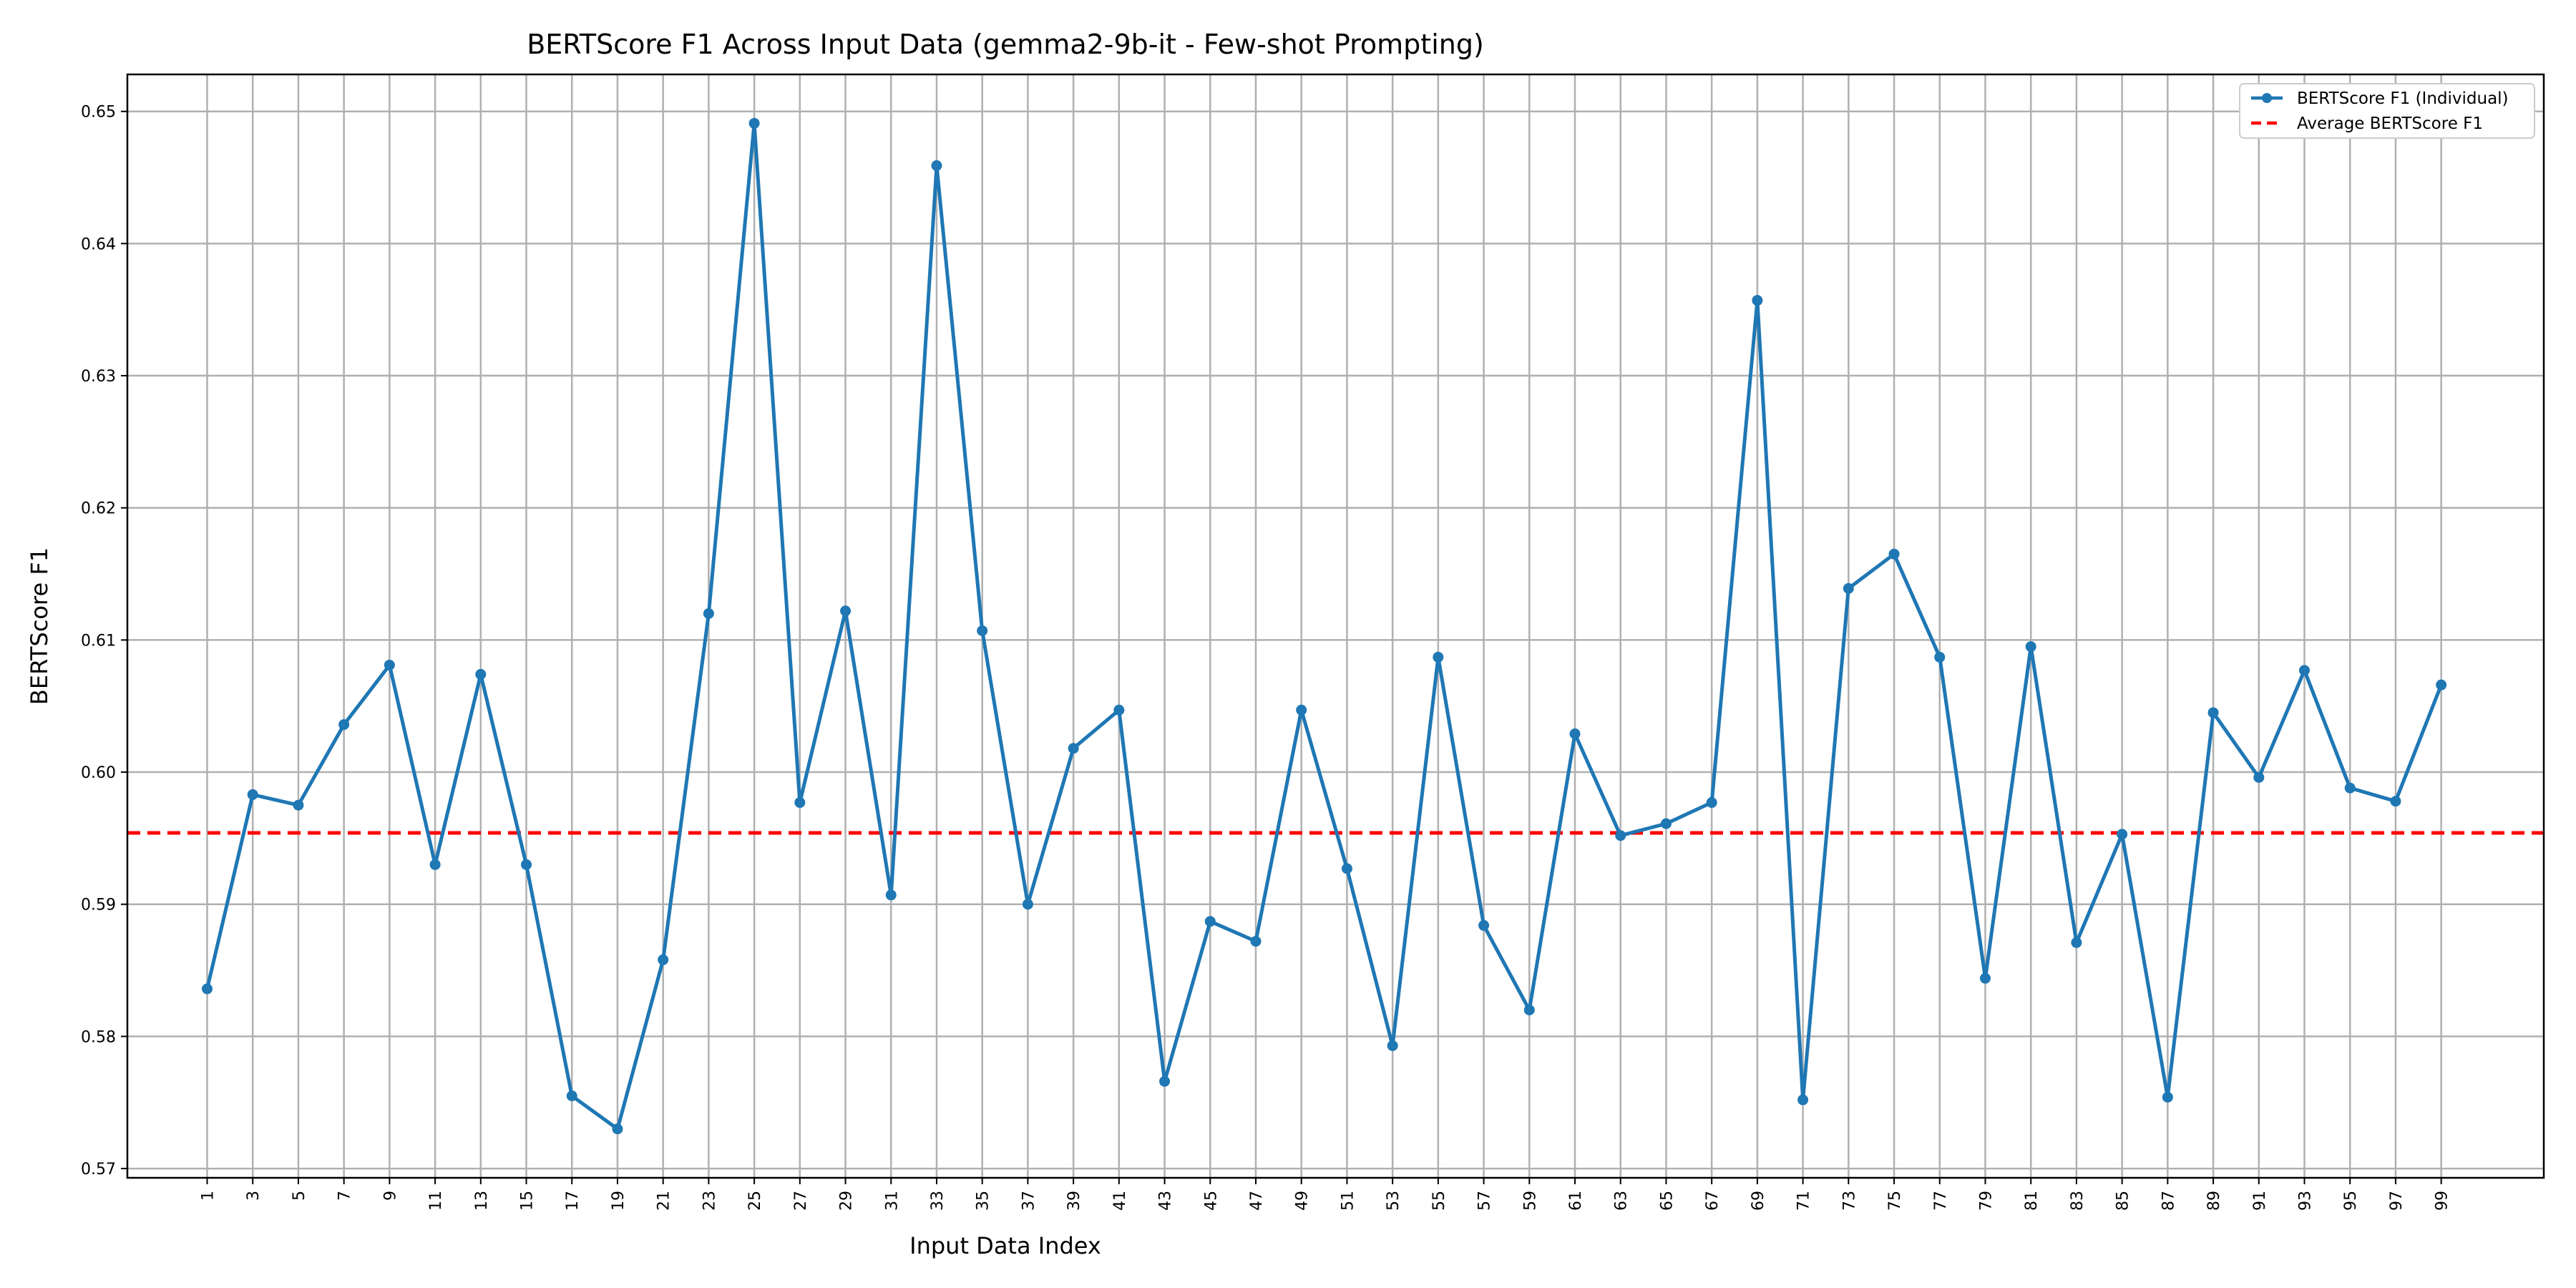  I want to click on x-tick-label: 67, so click(1713, 1201).